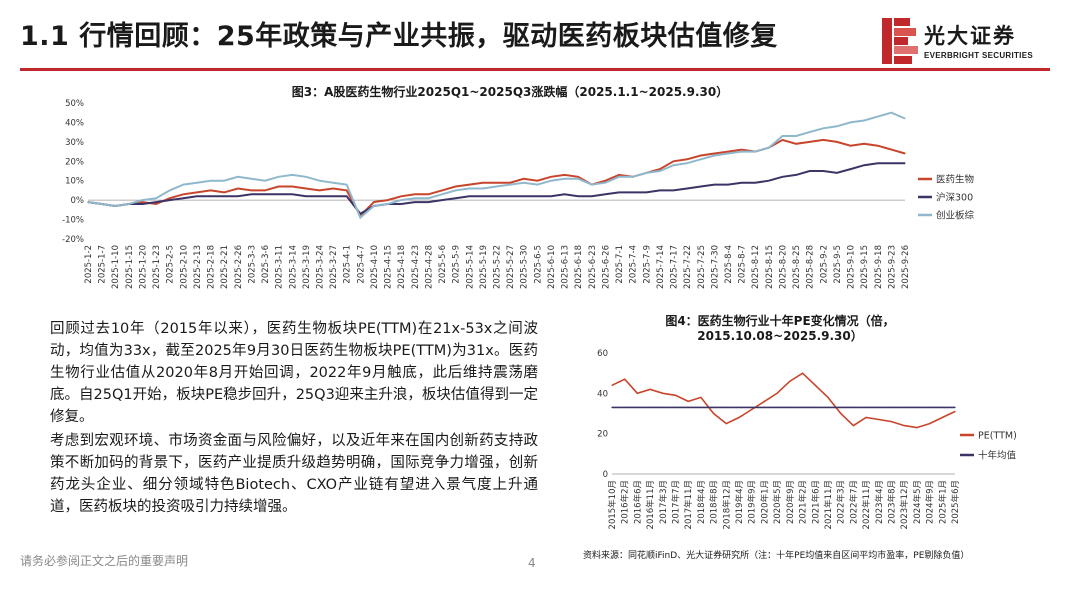 This screenshot has width=1067, height=600. Describe the element at coordinates (78, 201) in the screenshot. I see `y-tick-label: 0%` at that location.